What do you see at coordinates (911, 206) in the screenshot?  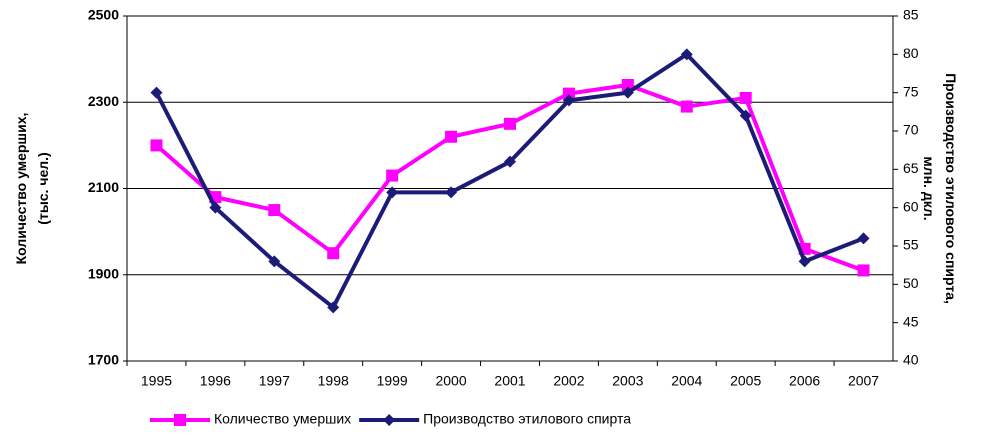 I see `y2-tick-label: 60` at bounding box center [911, 206].